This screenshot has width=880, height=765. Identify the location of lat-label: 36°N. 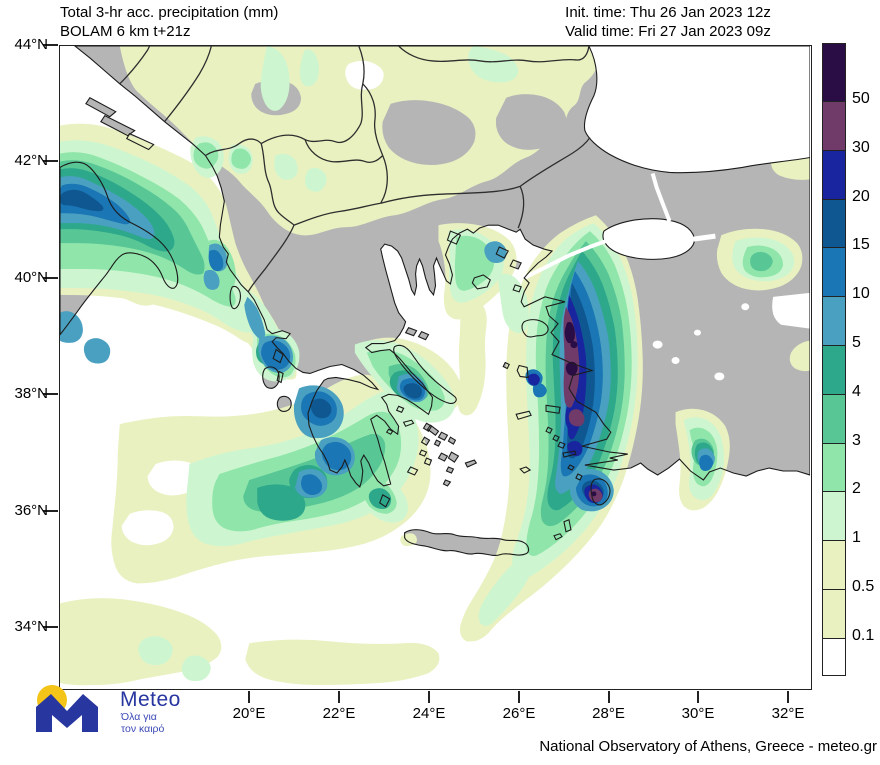
(31, 510).